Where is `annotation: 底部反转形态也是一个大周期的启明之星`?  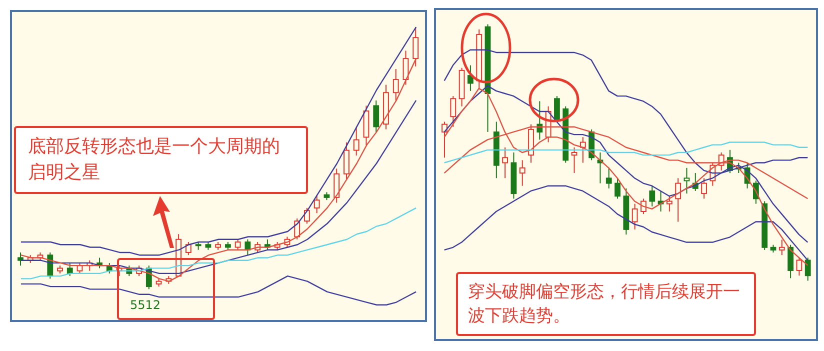 annotation: 底部反转形态也是一个大周期的启明之星 is located at coordinates (161, 160).